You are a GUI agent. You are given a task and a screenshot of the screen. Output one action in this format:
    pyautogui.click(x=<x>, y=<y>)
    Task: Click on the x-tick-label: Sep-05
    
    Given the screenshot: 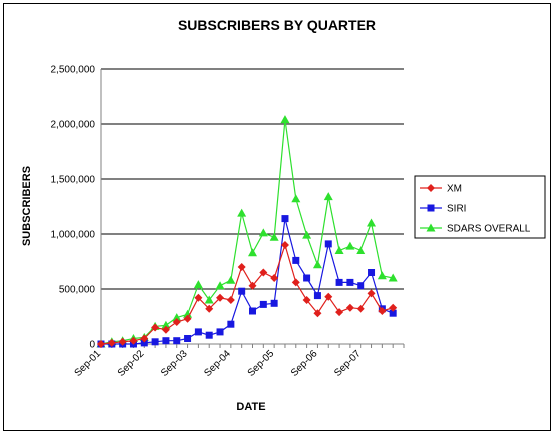 What is the action you would take?
    pyautogui.click(x=261, y=363)
    